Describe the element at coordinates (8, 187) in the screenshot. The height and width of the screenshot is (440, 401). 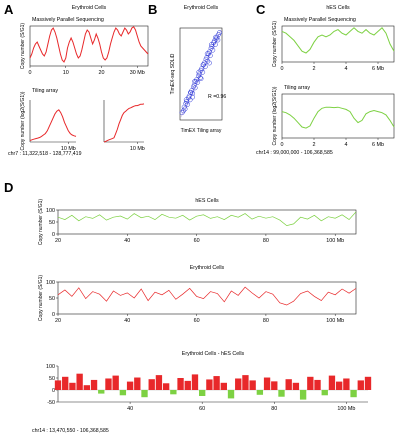
I see `panel-label-d: D` at that location.